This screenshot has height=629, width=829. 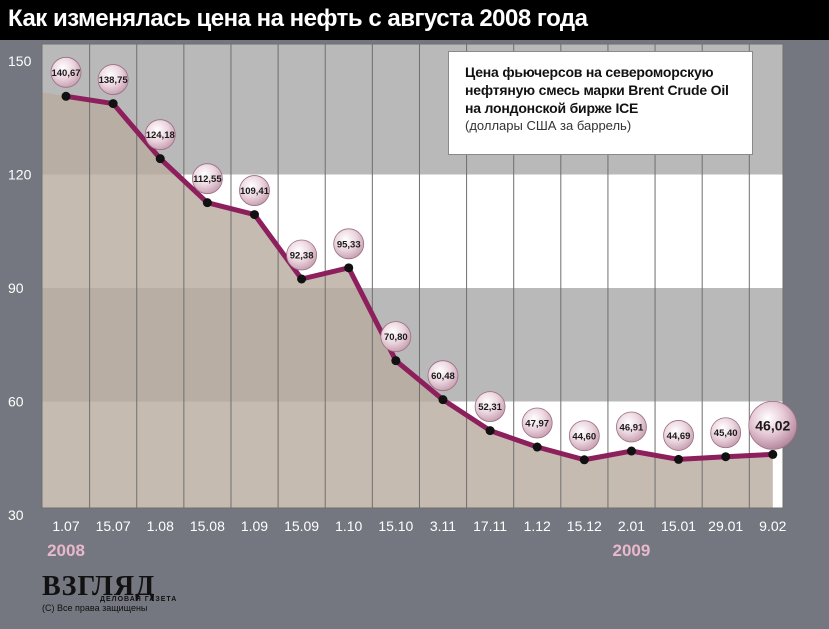 I want to click on data-label: 46,91, so click(x=632, y=428).